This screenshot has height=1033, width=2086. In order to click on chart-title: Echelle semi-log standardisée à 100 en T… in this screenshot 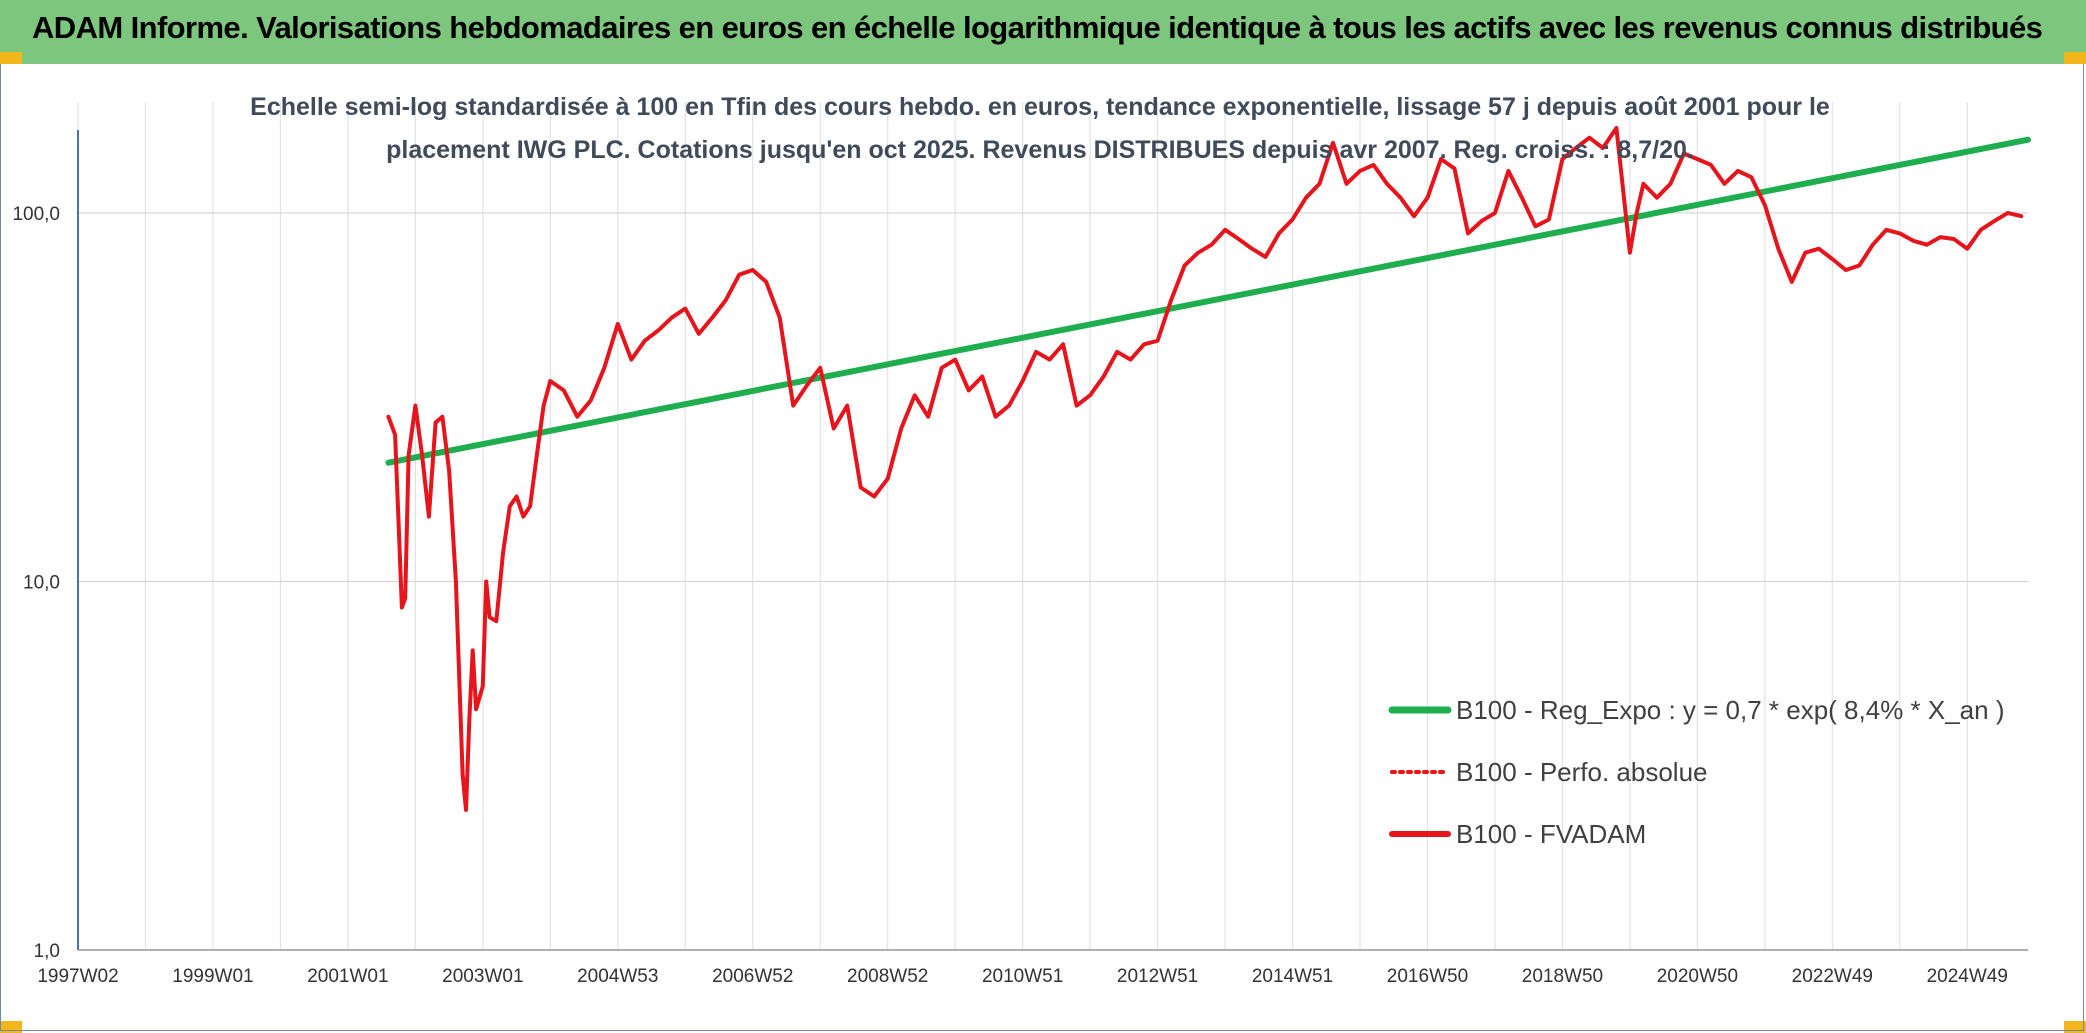, I will do `click(1040, 128)`.